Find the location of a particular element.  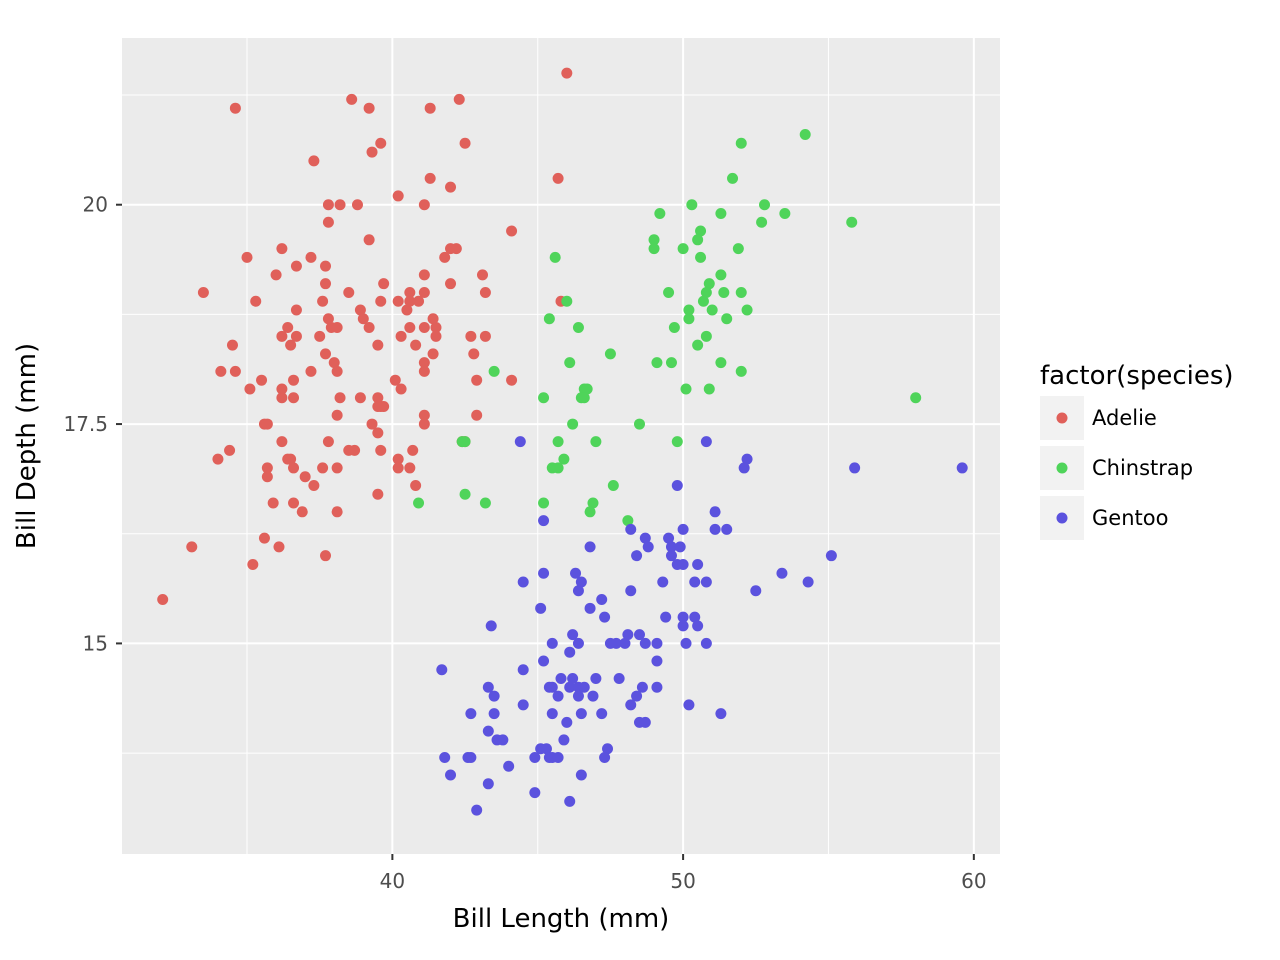

legend-marker-adelie is located at coordinates (1062, 418).